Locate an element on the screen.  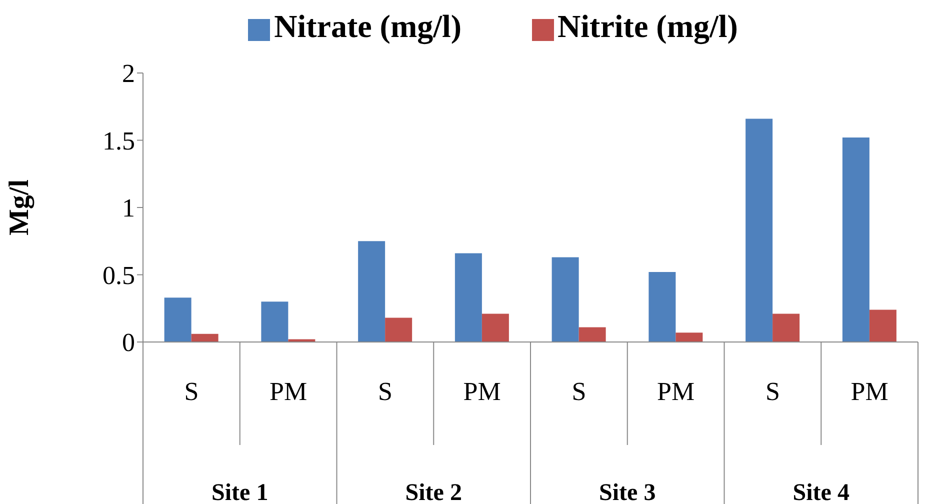
text: Site 2 is located at coordinates (433, 492).